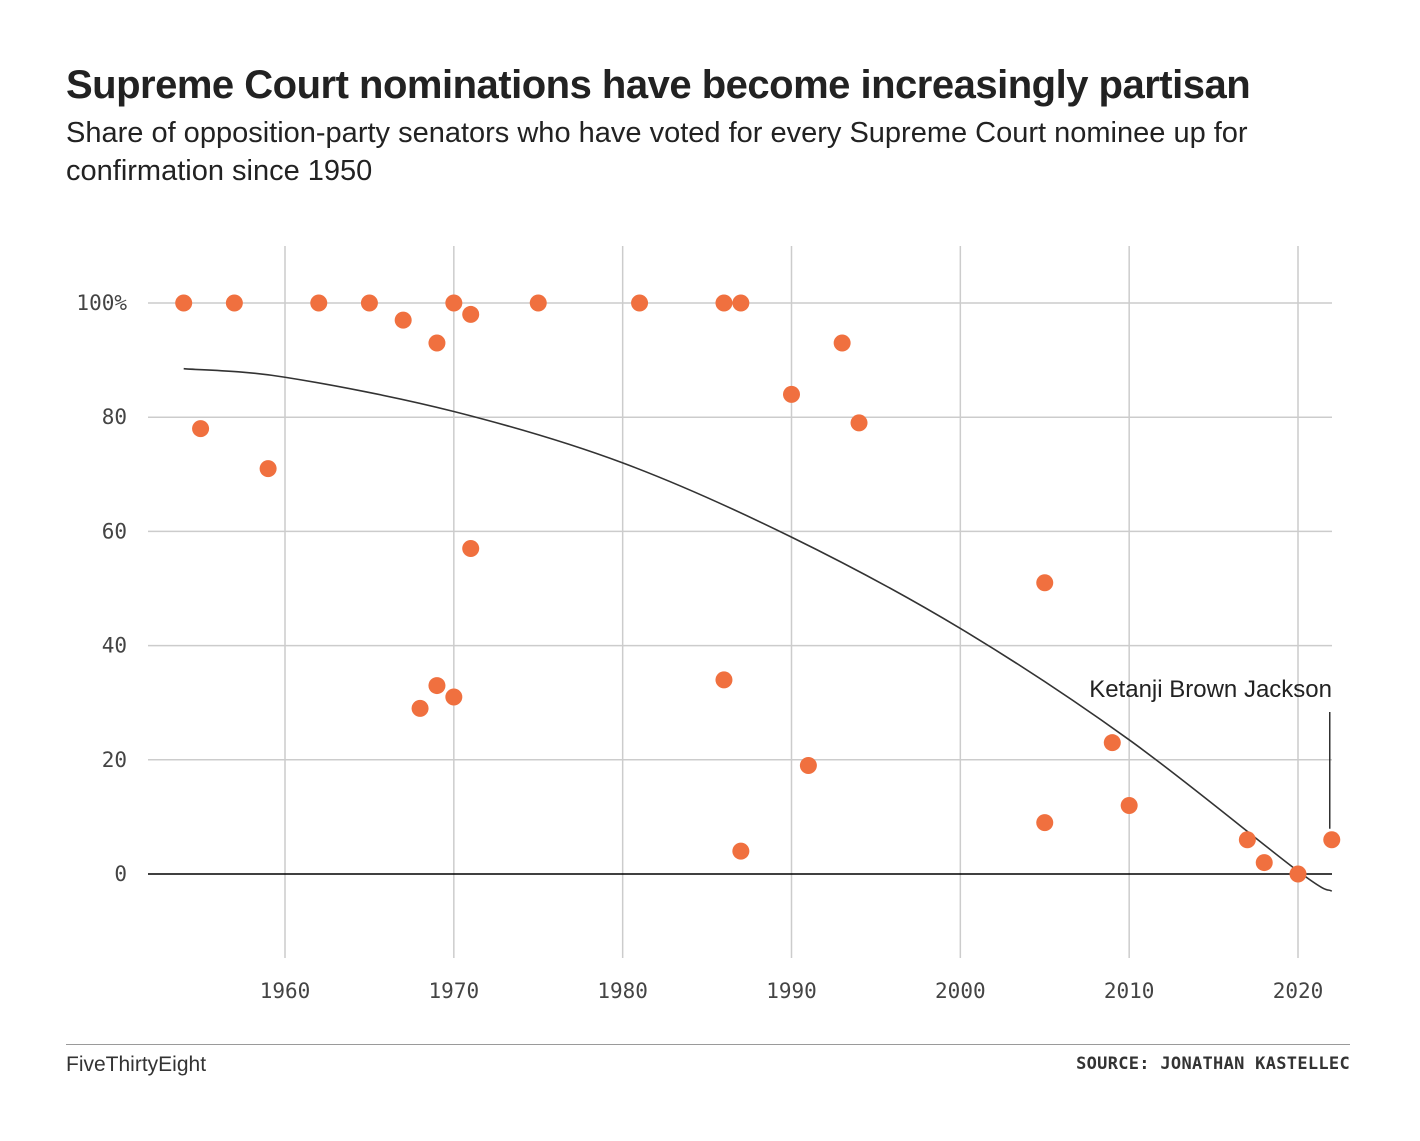  What do you see at coordinates (1129, 991) in the screenshot?
I see `x-tick-label: 2010` at bounding box center [1129, 991].